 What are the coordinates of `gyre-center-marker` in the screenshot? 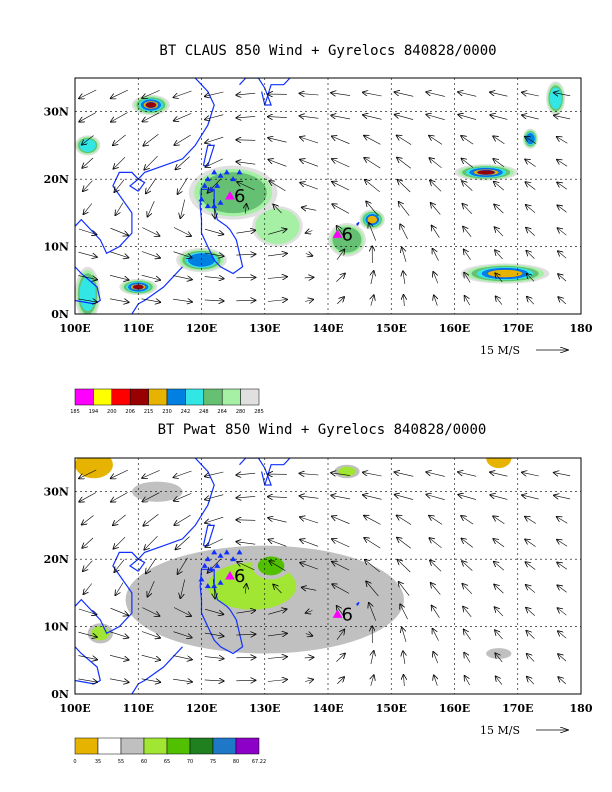 It's located at (230, 195).